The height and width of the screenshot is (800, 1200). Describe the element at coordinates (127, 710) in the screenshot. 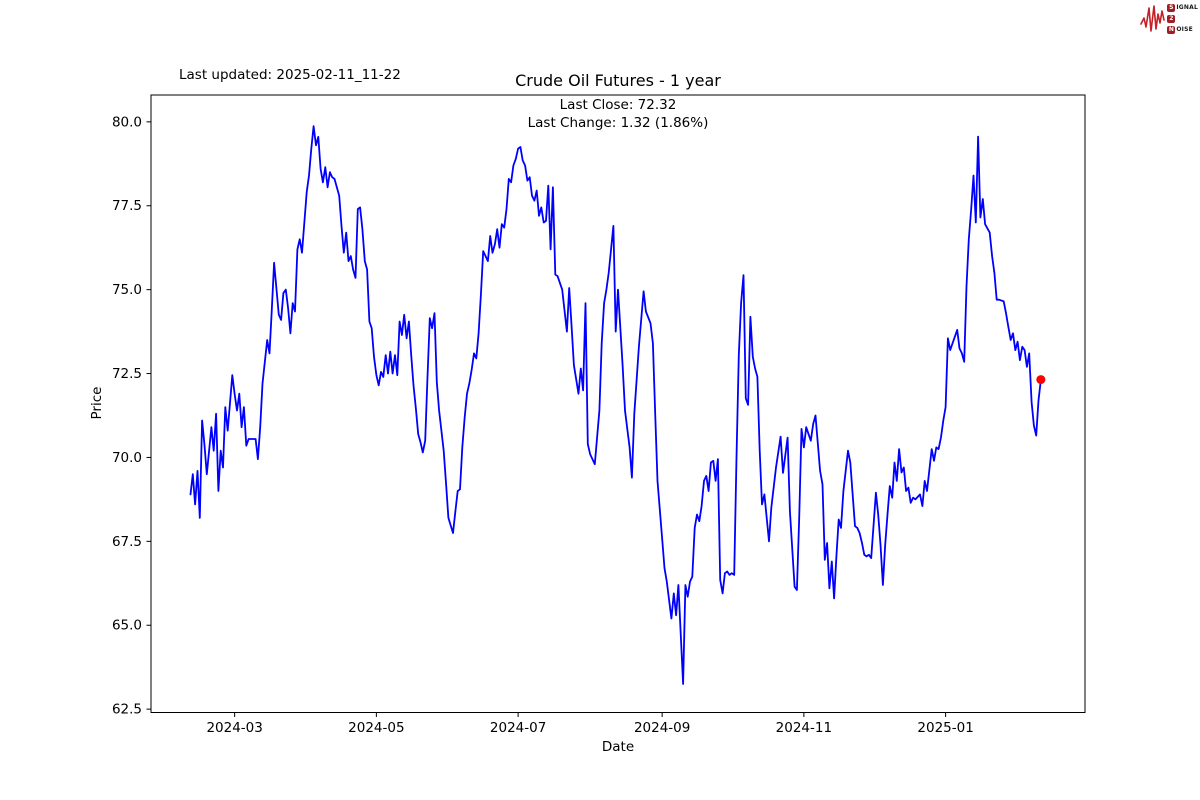

I see `y-tick-label: 62.5` at that location.